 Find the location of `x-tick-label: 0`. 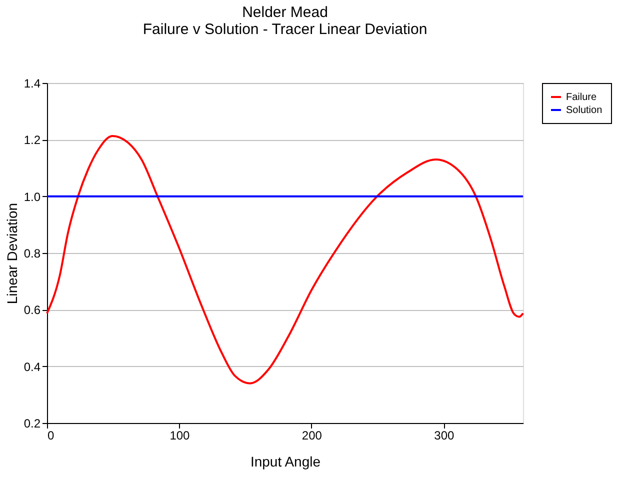

x-tick-label: 0 is located at coordinates (51, 435).